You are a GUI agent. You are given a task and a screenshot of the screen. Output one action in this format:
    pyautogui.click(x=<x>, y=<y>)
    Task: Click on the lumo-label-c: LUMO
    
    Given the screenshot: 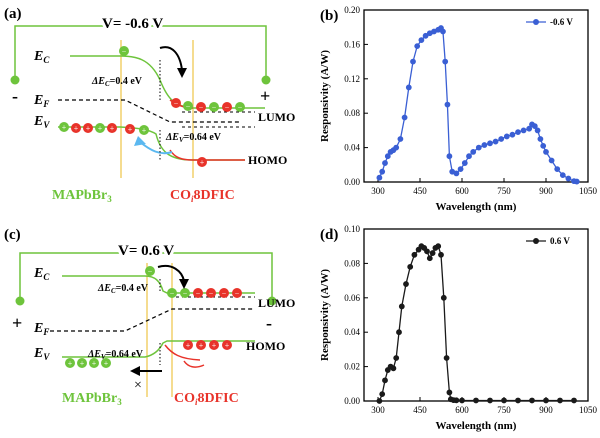 What is the action you would take?
    pyautogui.click(x=276, y=303)
    